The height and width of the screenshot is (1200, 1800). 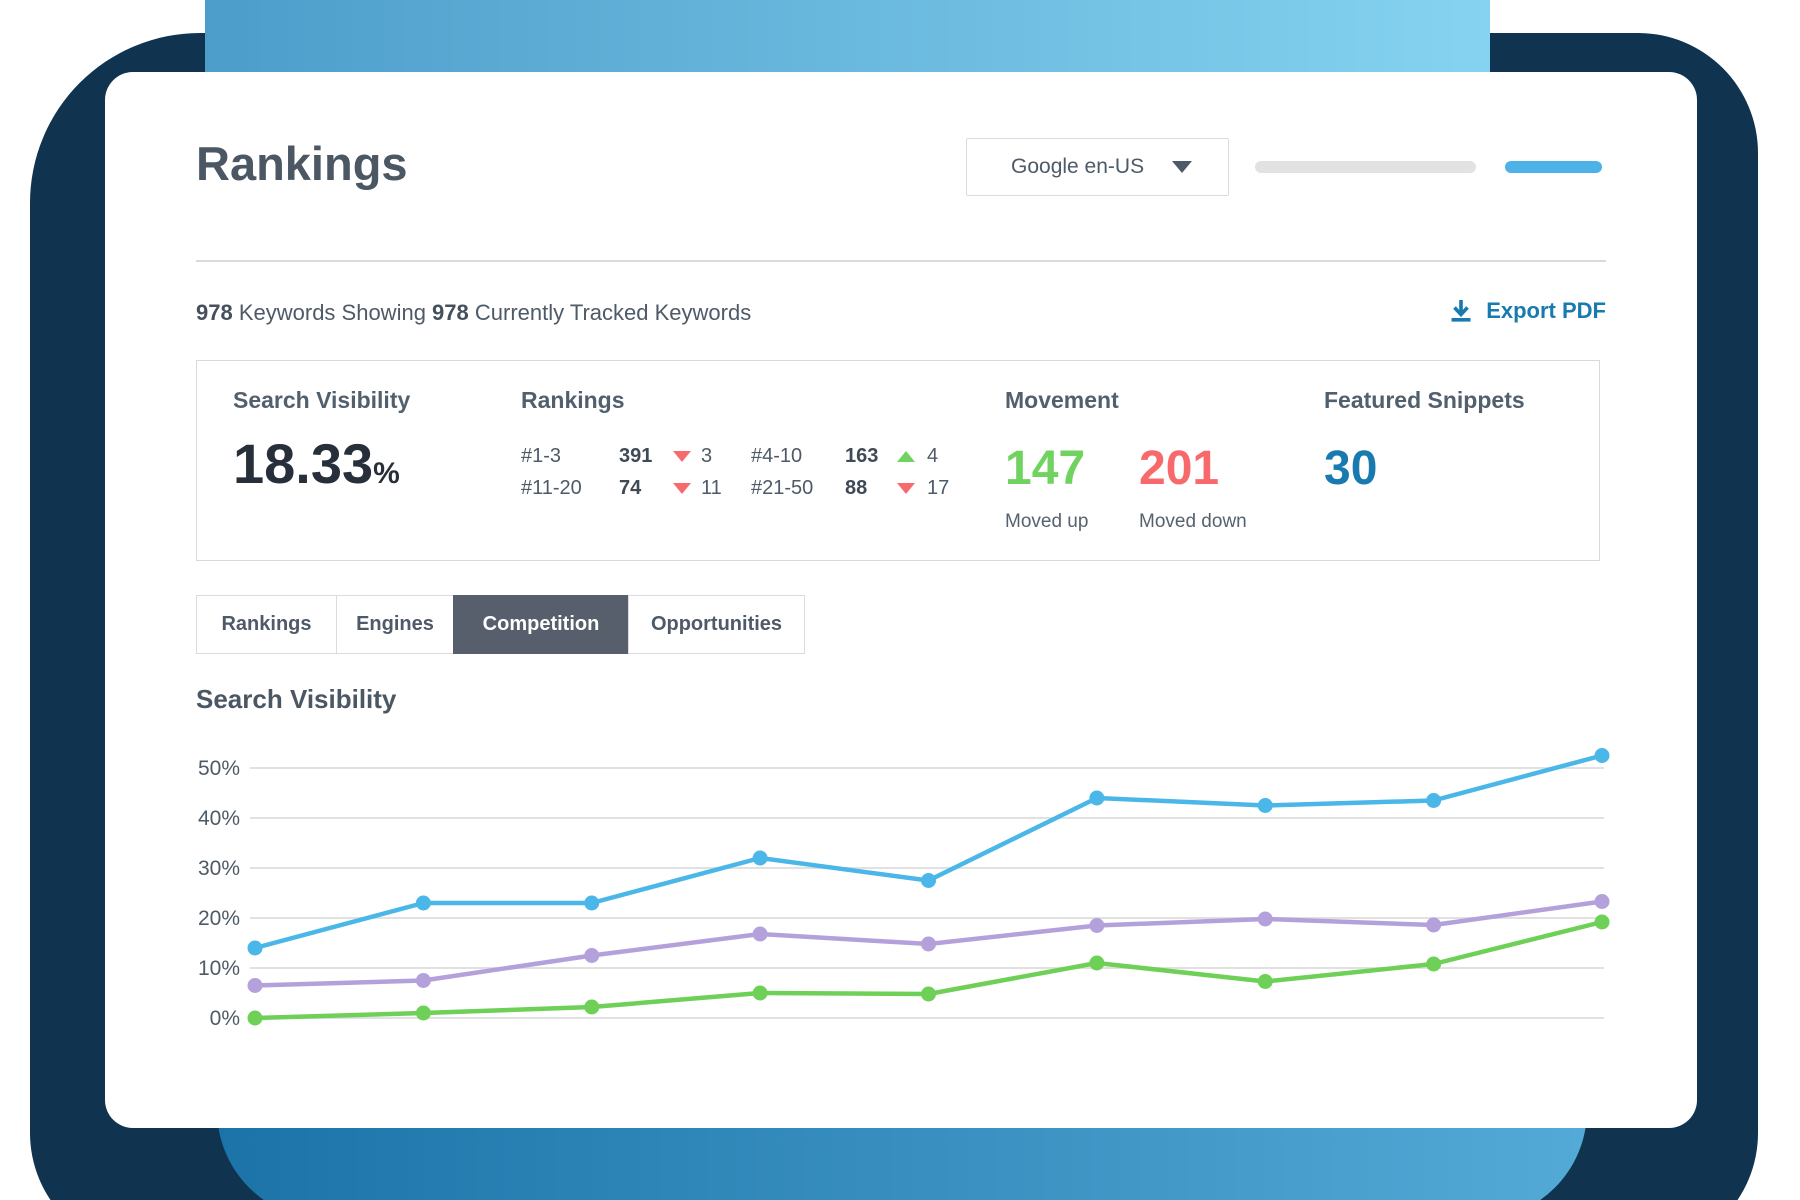 I want to click on header-divider, so click(x=901, y=261).